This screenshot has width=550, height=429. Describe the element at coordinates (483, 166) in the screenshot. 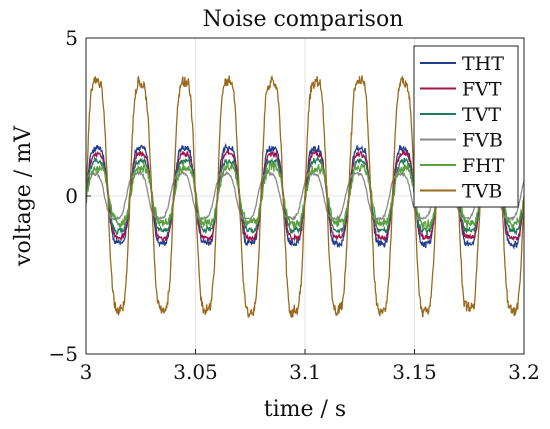

I see `legend-label: FHT` at that location.